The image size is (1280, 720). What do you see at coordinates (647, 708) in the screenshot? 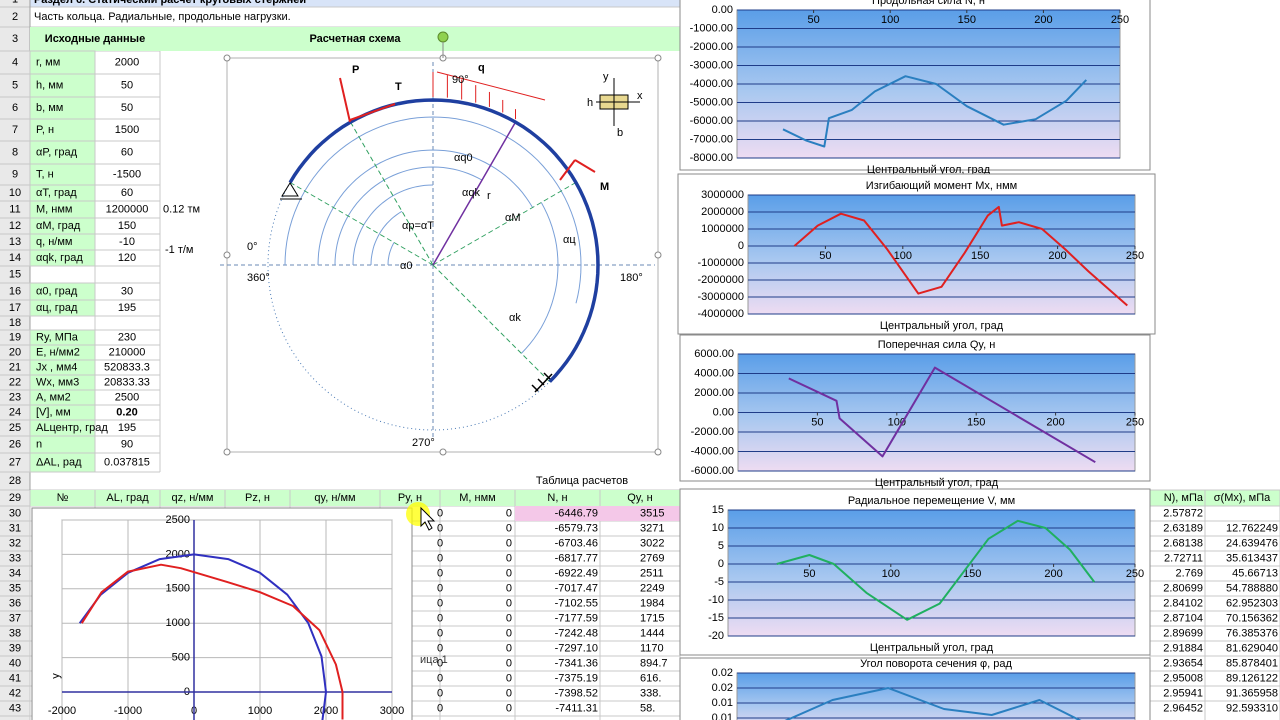
I see `cell: 58.` at bounding box center [647, 708].